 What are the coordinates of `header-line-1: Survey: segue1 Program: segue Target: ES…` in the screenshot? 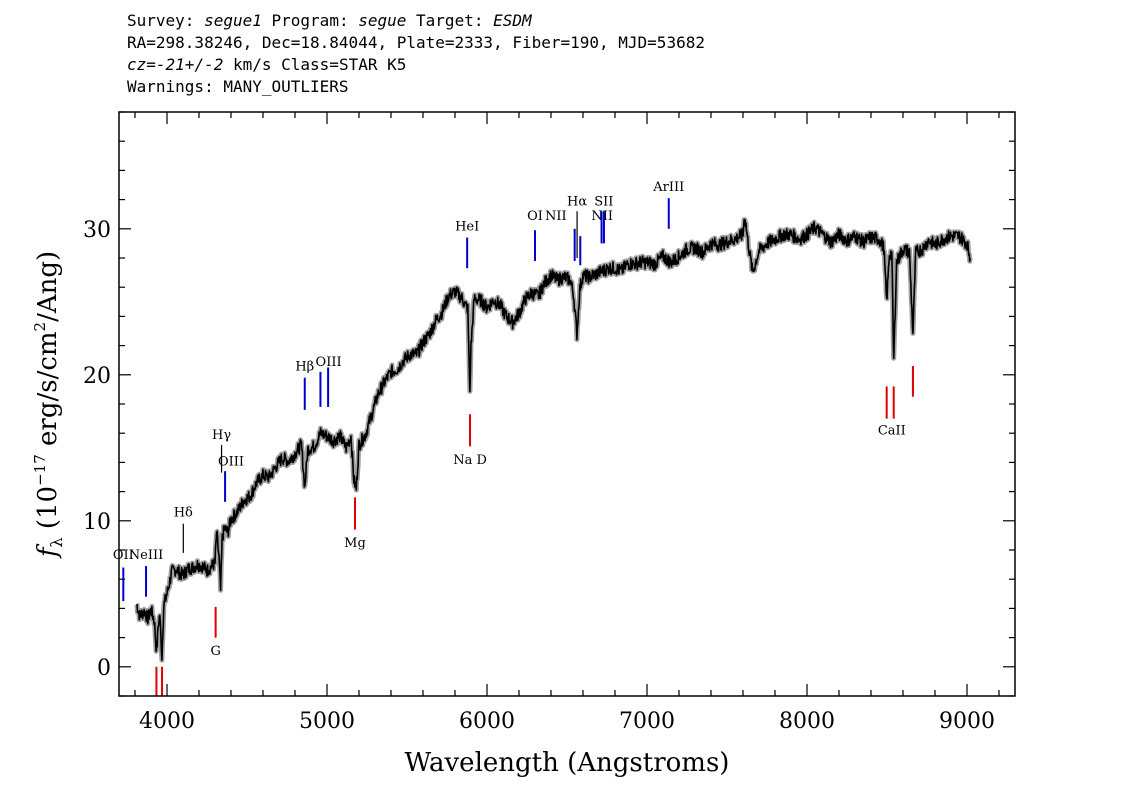 It's located at (416, 21).